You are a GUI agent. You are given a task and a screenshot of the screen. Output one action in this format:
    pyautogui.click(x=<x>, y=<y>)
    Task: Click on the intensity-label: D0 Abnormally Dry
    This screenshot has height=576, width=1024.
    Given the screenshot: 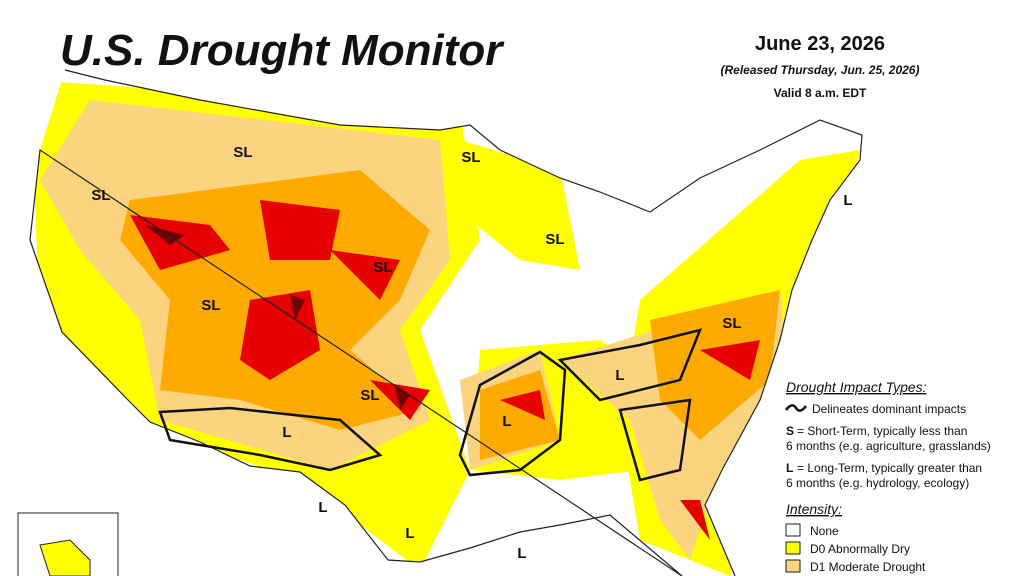 What is the action you would take?
    pyautogui.click(x=860, y=549)
    